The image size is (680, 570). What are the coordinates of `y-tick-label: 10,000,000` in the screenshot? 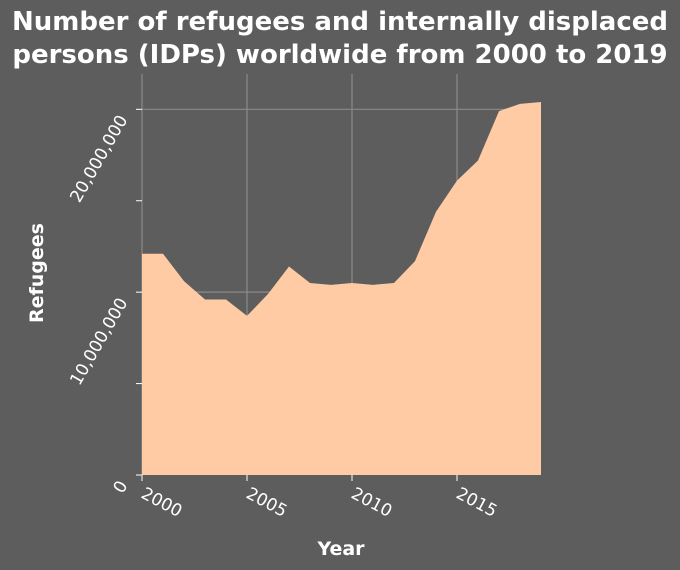 It's located at (99, 342).